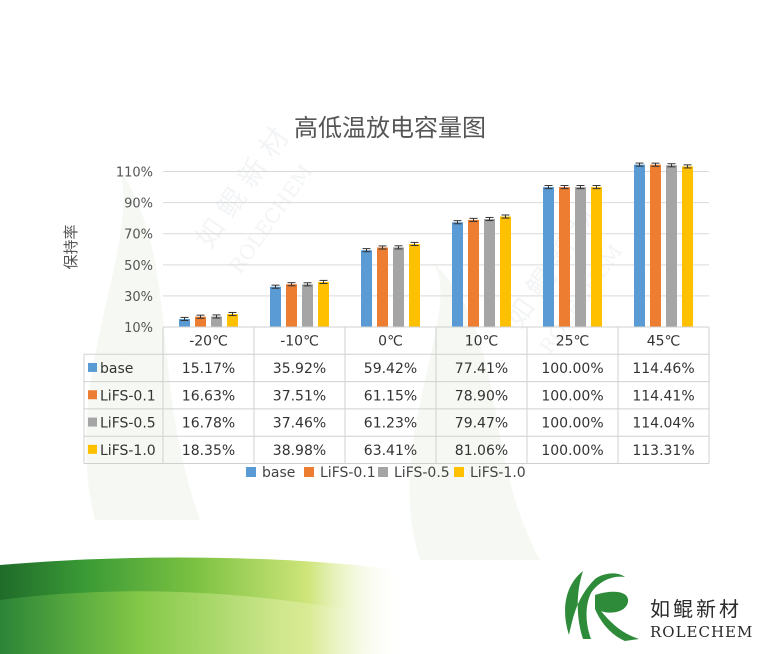 The width and height of the screenshot is (781, 654). I want to click on legend-entry: LiFS-0.5, so click(422, 473).